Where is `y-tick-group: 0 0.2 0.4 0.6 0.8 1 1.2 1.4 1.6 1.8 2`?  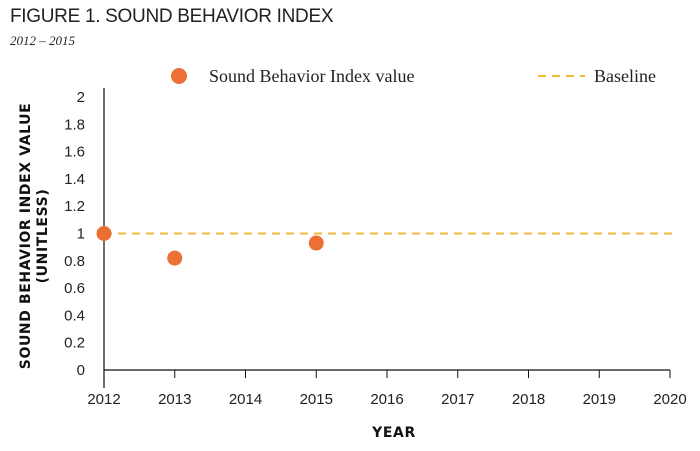 y-tick-group: 0 0.2 0.4 0.6 0.8 1 1.2 1.4 1.6 1.8 2 is located at coordinates (74, 234).